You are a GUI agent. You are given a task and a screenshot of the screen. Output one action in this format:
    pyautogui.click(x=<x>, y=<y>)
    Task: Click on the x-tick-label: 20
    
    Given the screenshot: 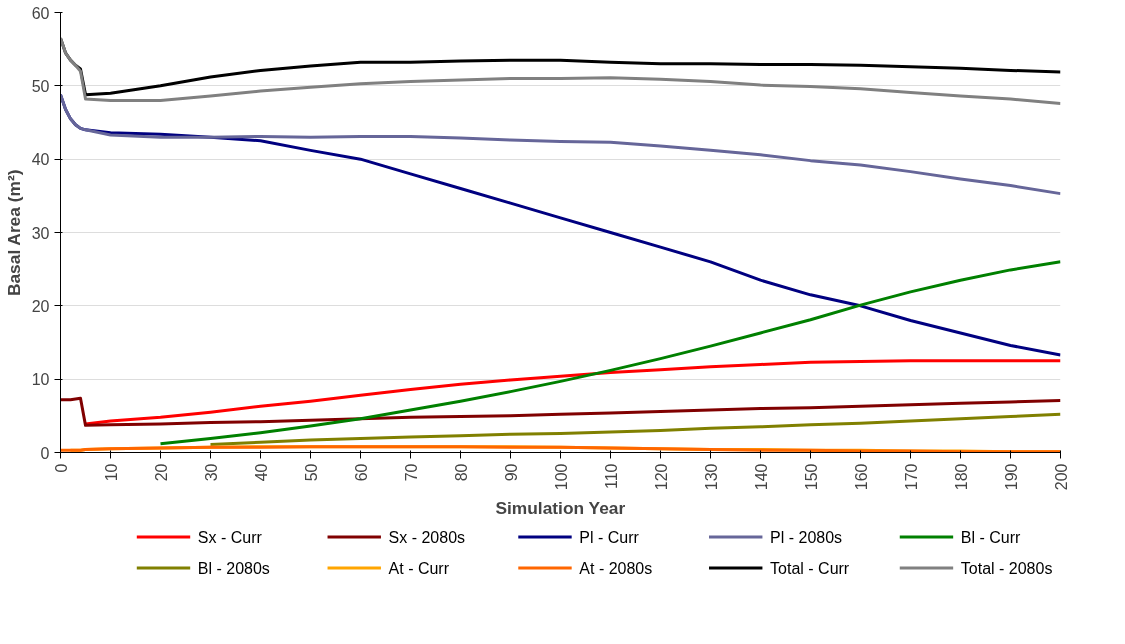 What is the action you would take?
    pyautogui.click(x=161, y=472)
    